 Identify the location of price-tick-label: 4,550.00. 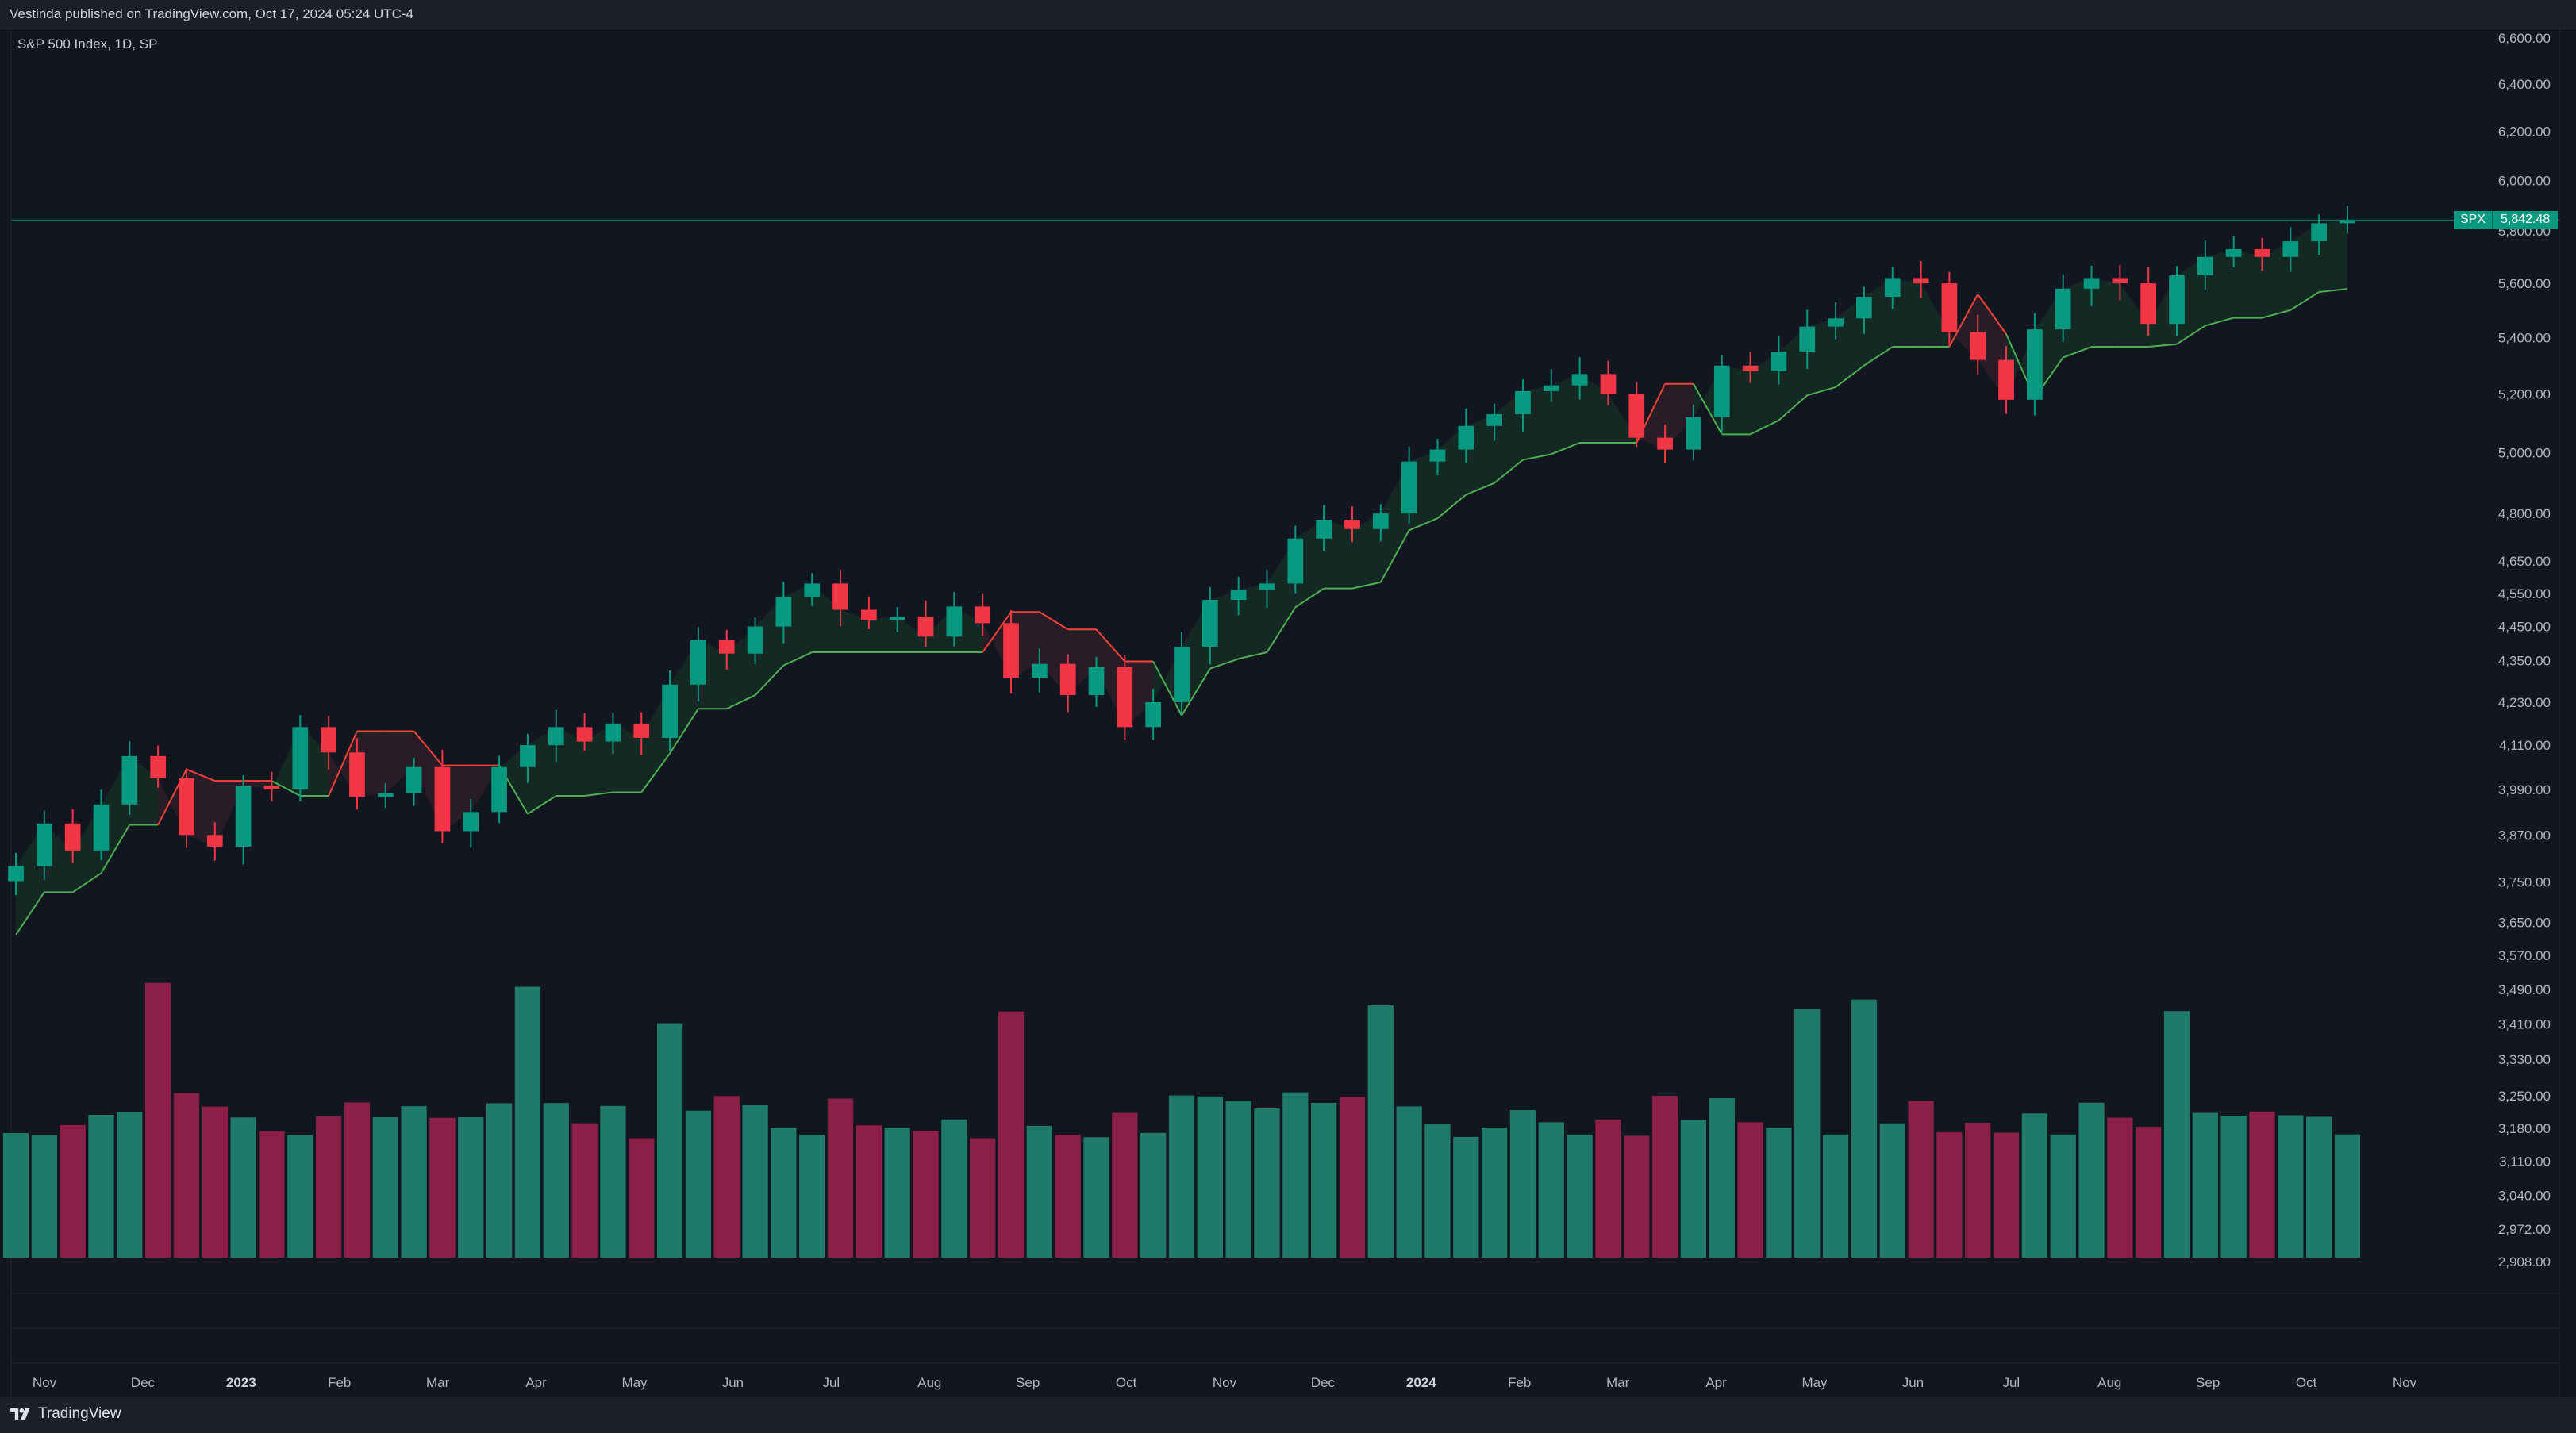
(2524, 593).